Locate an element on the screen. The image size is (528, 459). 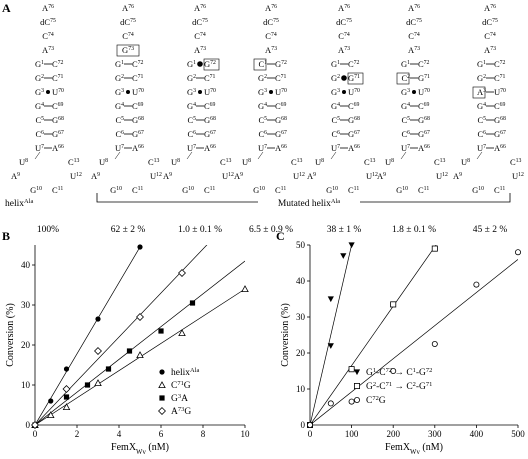
bracket-label-bg is located at coordinates (309, 201).